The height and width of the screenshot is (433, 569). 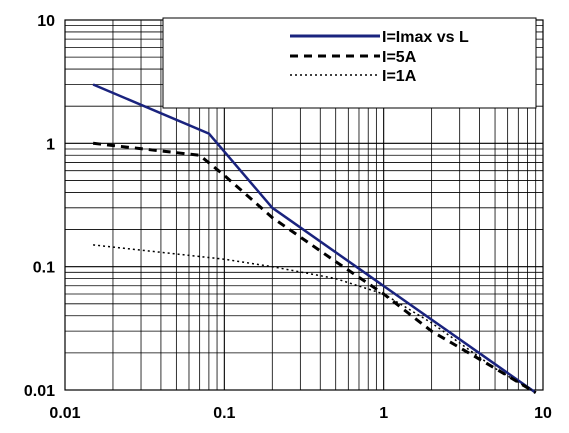 I want to click on x-tick-label: 10, so click(x=543, y=413).